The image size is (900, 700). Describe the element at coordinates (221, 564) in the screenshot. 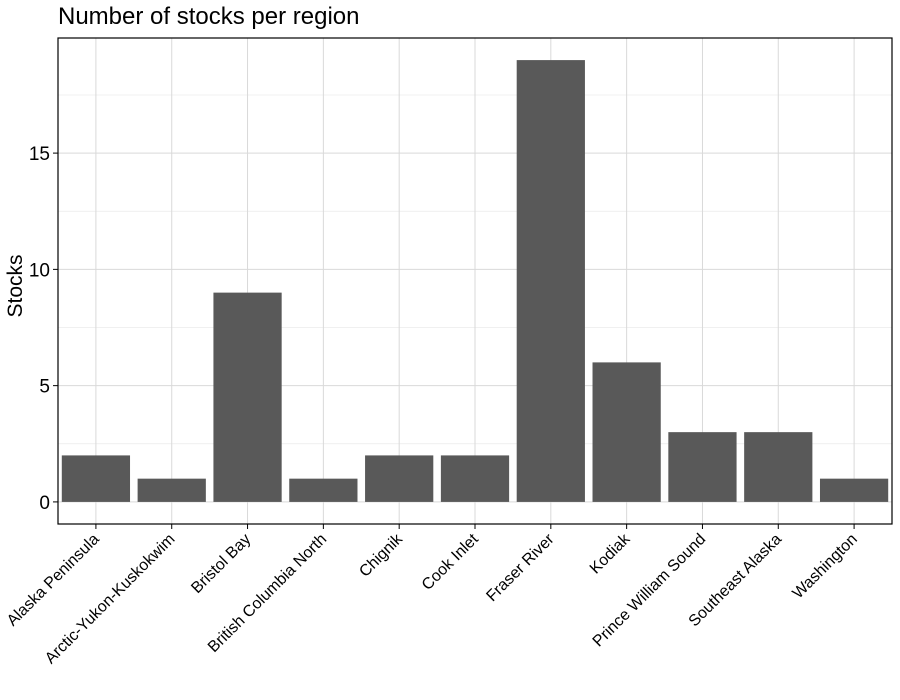

I see `x-tick-label: Bristol Bay` at that location.